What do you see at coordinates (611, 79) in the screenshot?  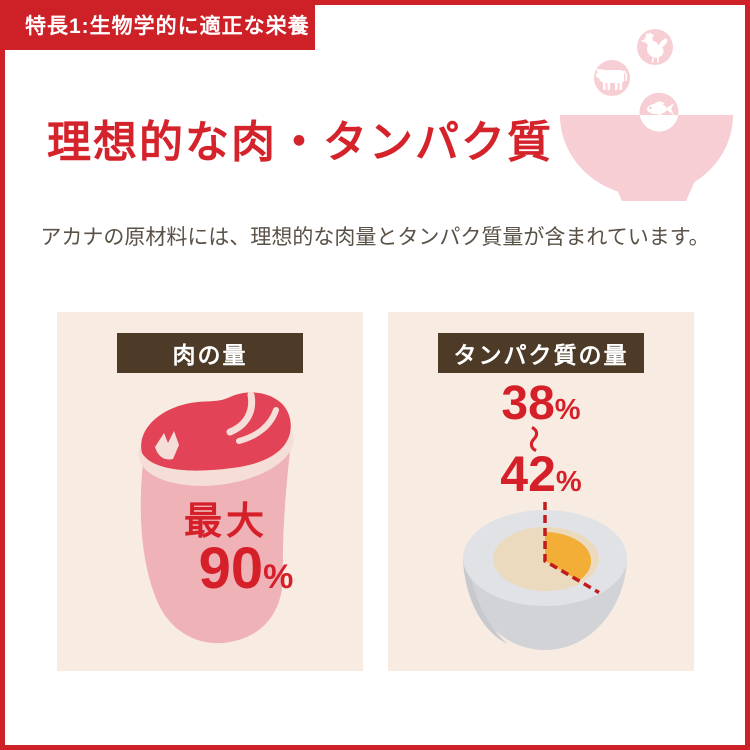 I see `cow-icon` at bounding box center [611, 79].